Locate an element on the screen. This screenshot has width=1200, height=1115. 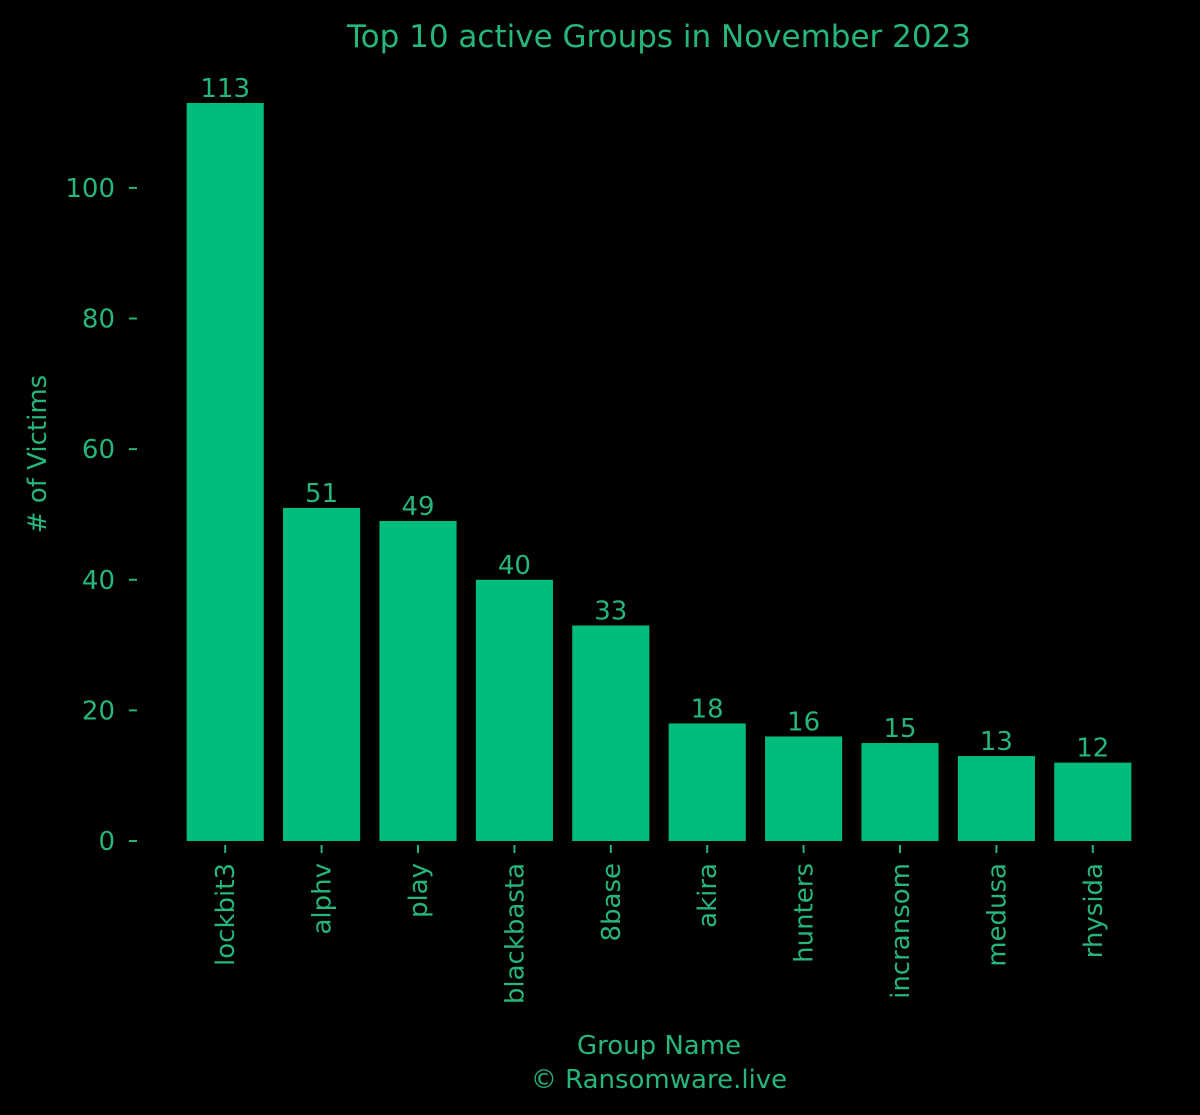
x-axis-label: Group Name is located at coordinates (659, 1046).